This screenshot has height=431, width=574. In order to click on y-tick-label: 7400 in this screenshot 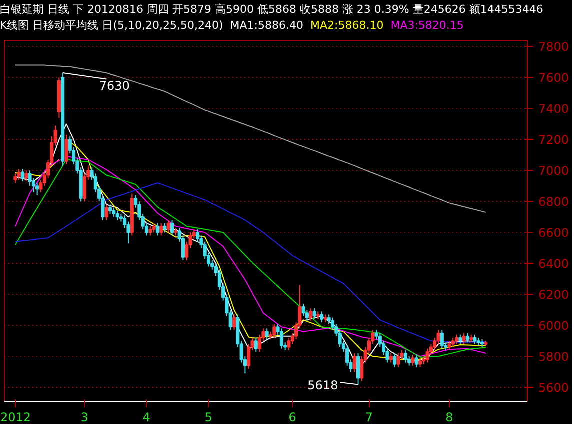, I will do `click(554, 109)`.